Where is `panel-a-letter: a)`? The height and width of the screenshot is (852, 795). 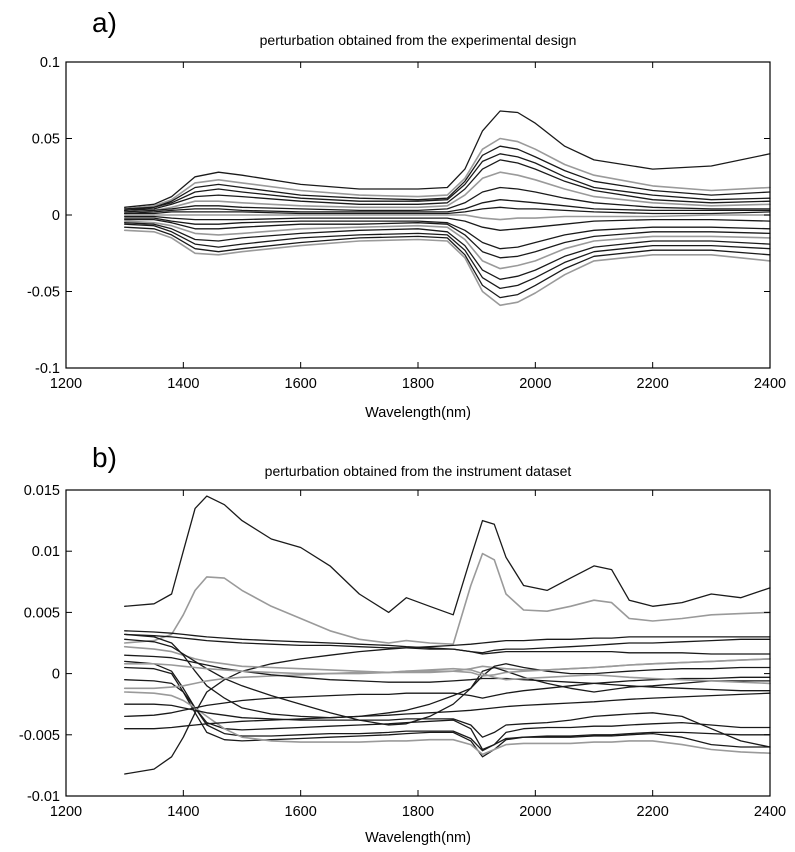
panel-a-letter: a) is located at coordinates (104, 22).